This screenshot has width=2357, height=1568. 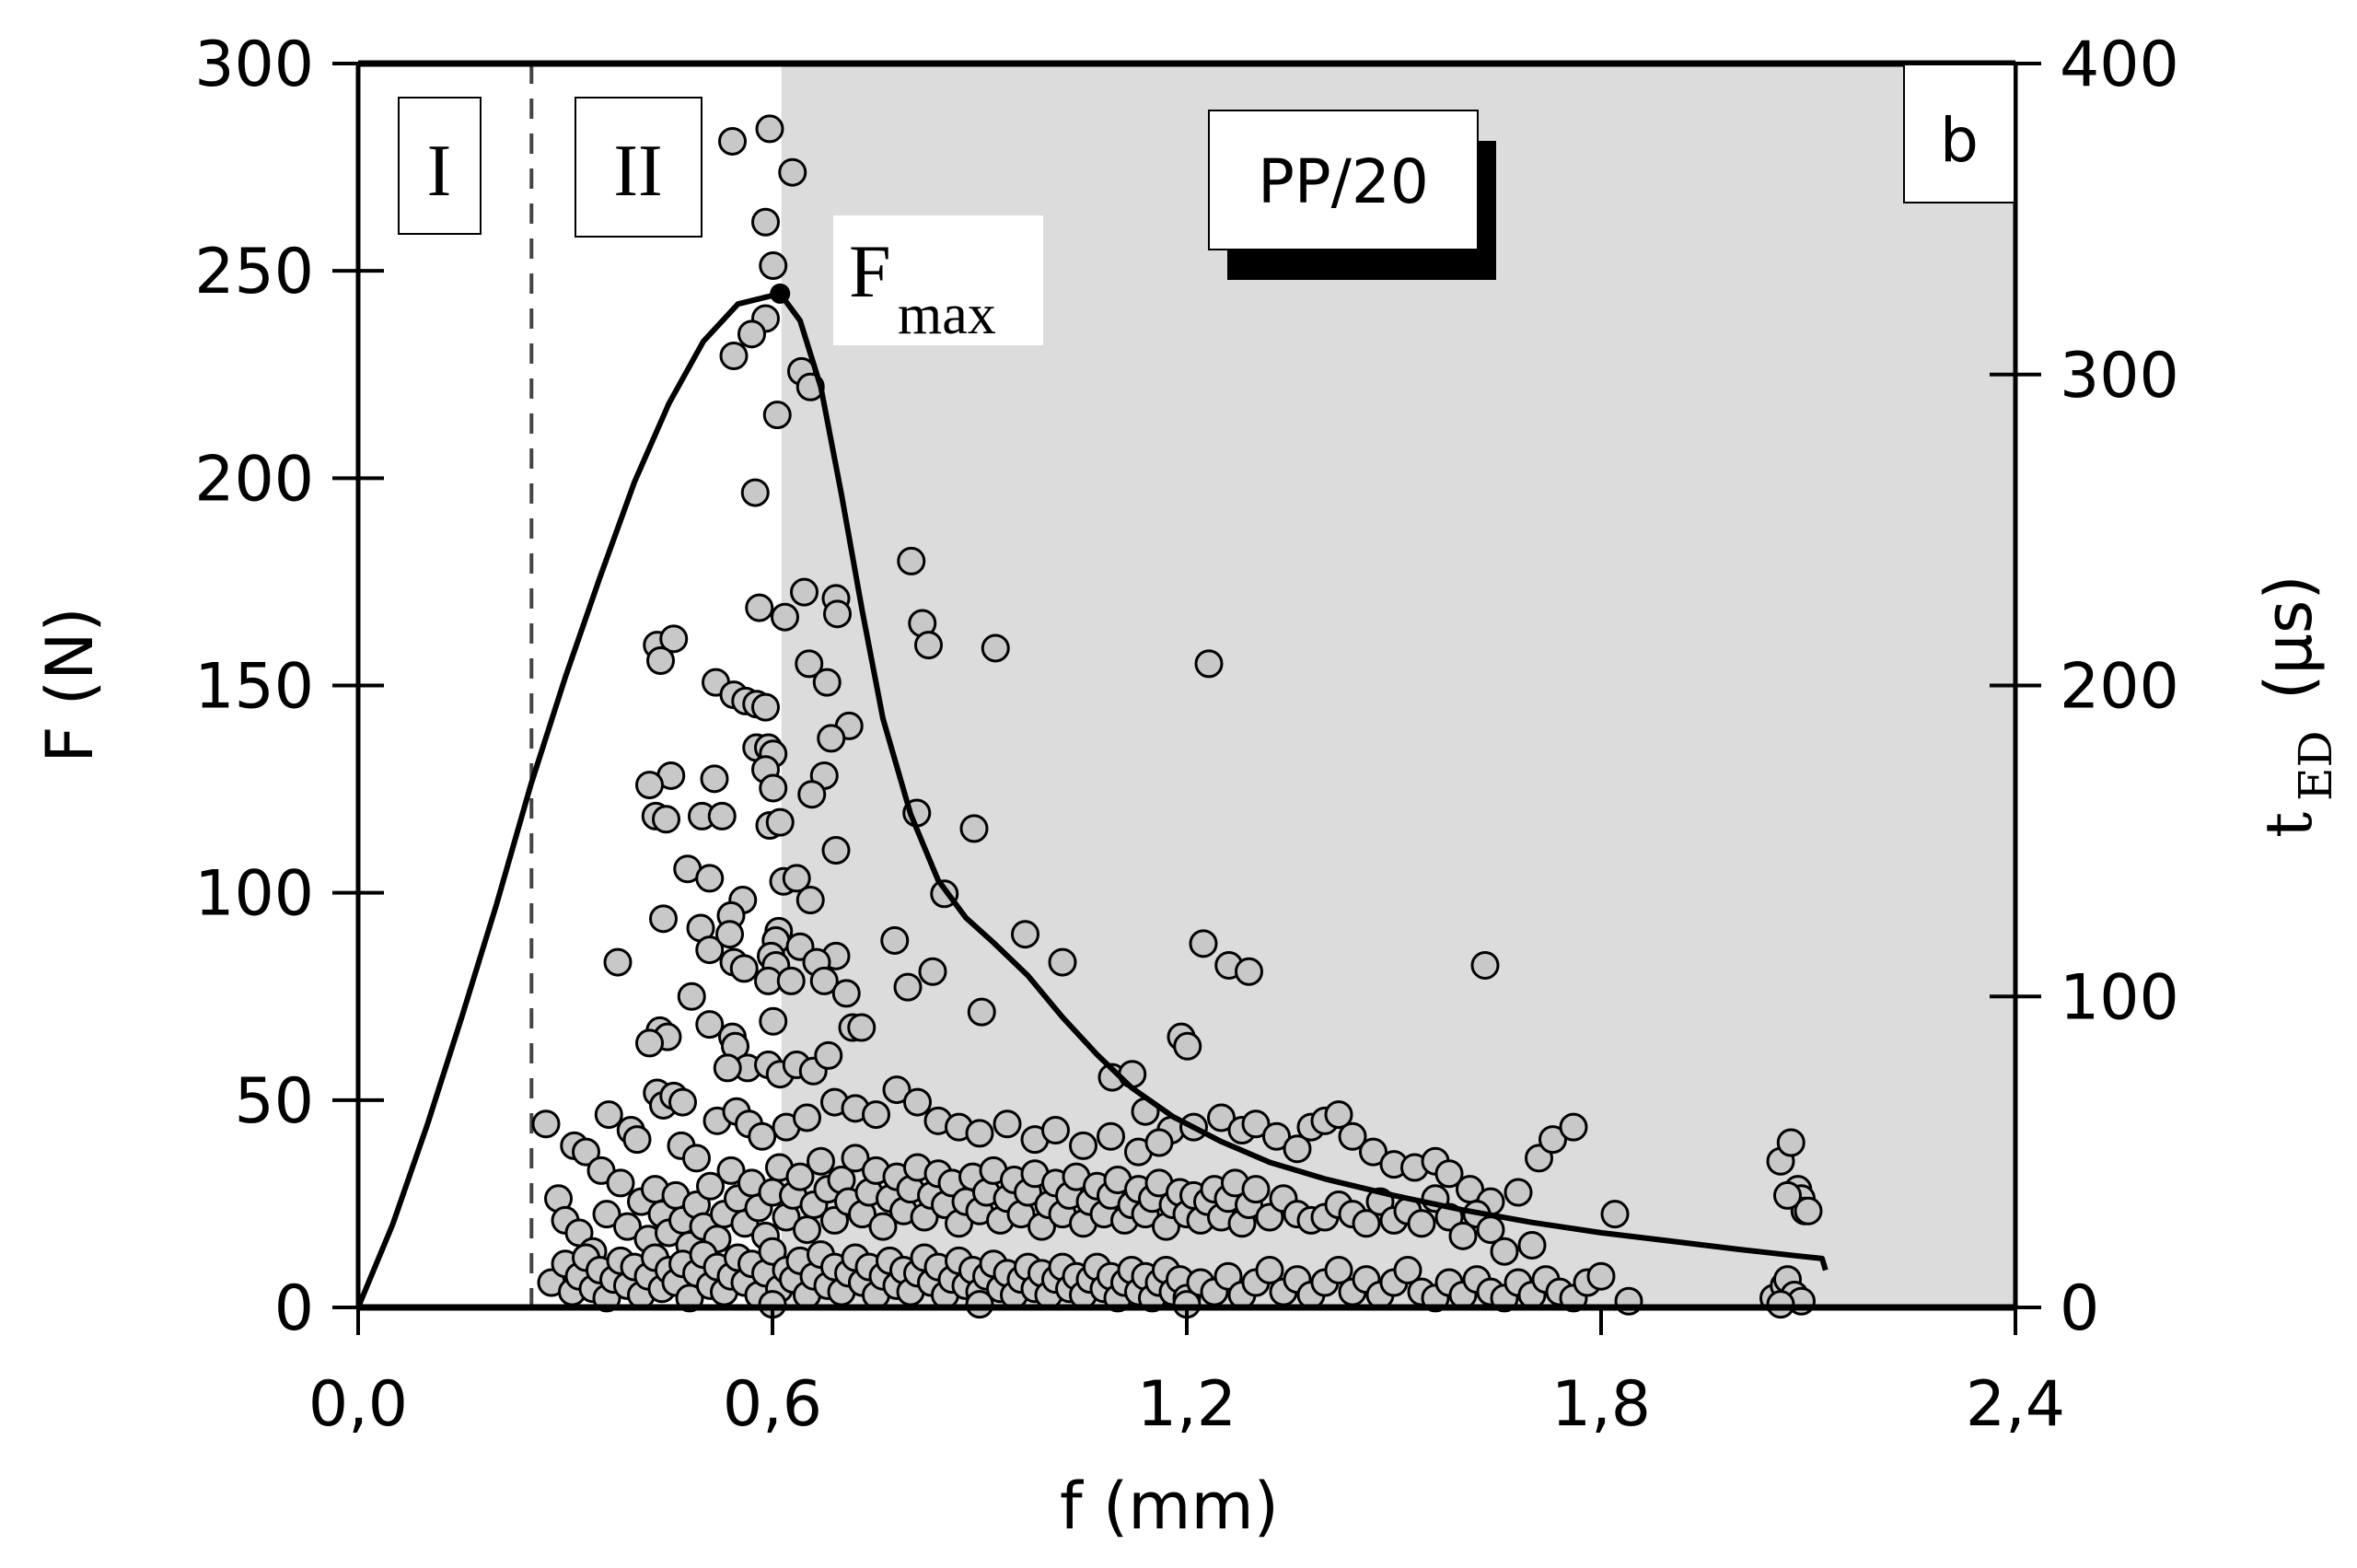 What do you see at coordinates (2015, 1404) in the screenshot?
I see `x-tick-label: 2,4` at bounding box center [2015, 1404].